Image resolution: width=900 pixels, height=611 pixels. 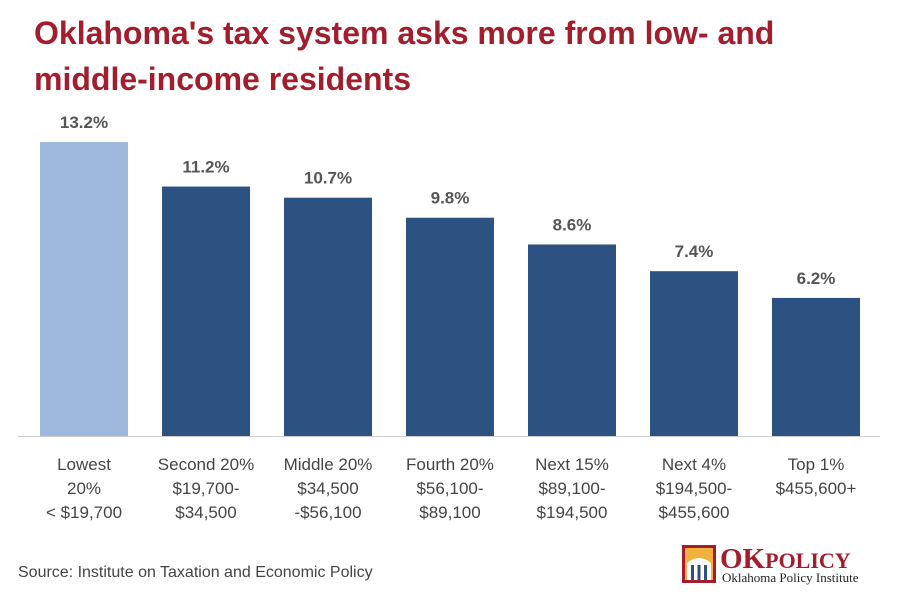 What do you see at coordinates (84, 488) in the screenshot?
I see `category-label-1-line-2: 20%` at bounding box center [84, 488].